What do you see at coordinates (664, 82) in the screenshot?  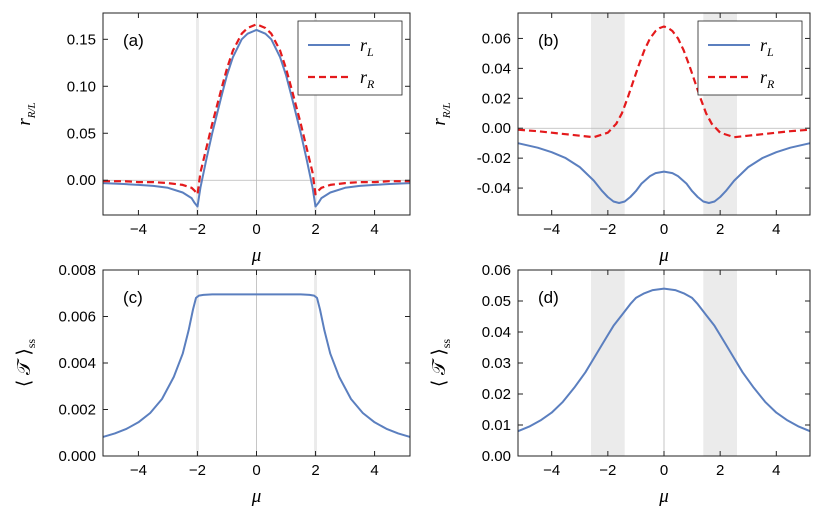 I see `series-line-R` at bounding box center [664, 82].